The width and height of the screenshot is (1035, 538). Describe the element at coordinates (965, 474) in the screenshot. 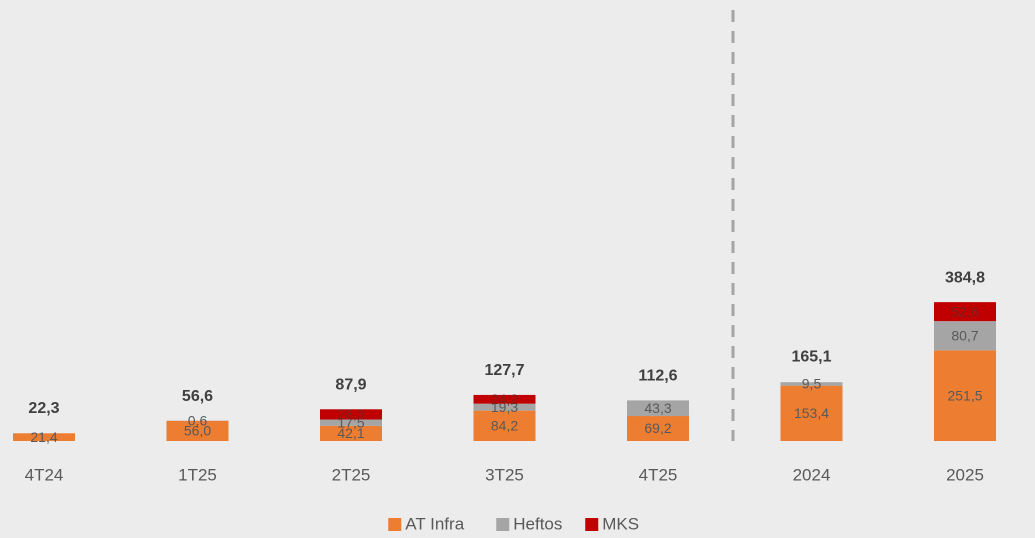

I see `x-tick-label: 2025` at that location.